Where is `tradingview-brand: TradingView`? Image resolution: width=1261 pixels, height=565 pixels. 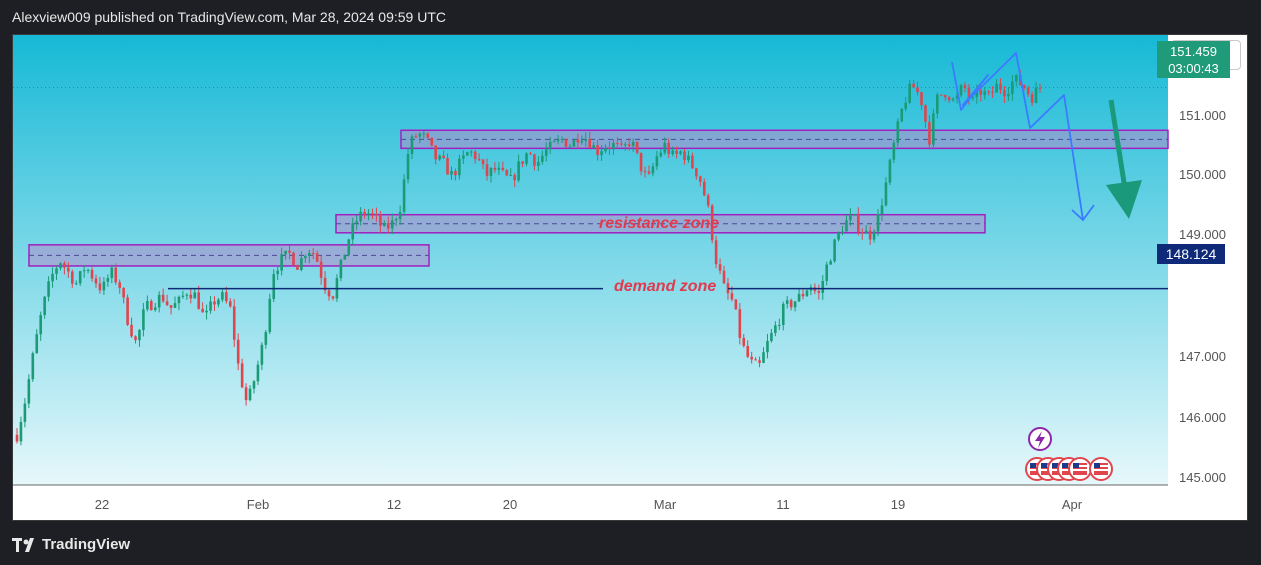
tradingview-brand: TradingView is located at coordinates (71, 544).